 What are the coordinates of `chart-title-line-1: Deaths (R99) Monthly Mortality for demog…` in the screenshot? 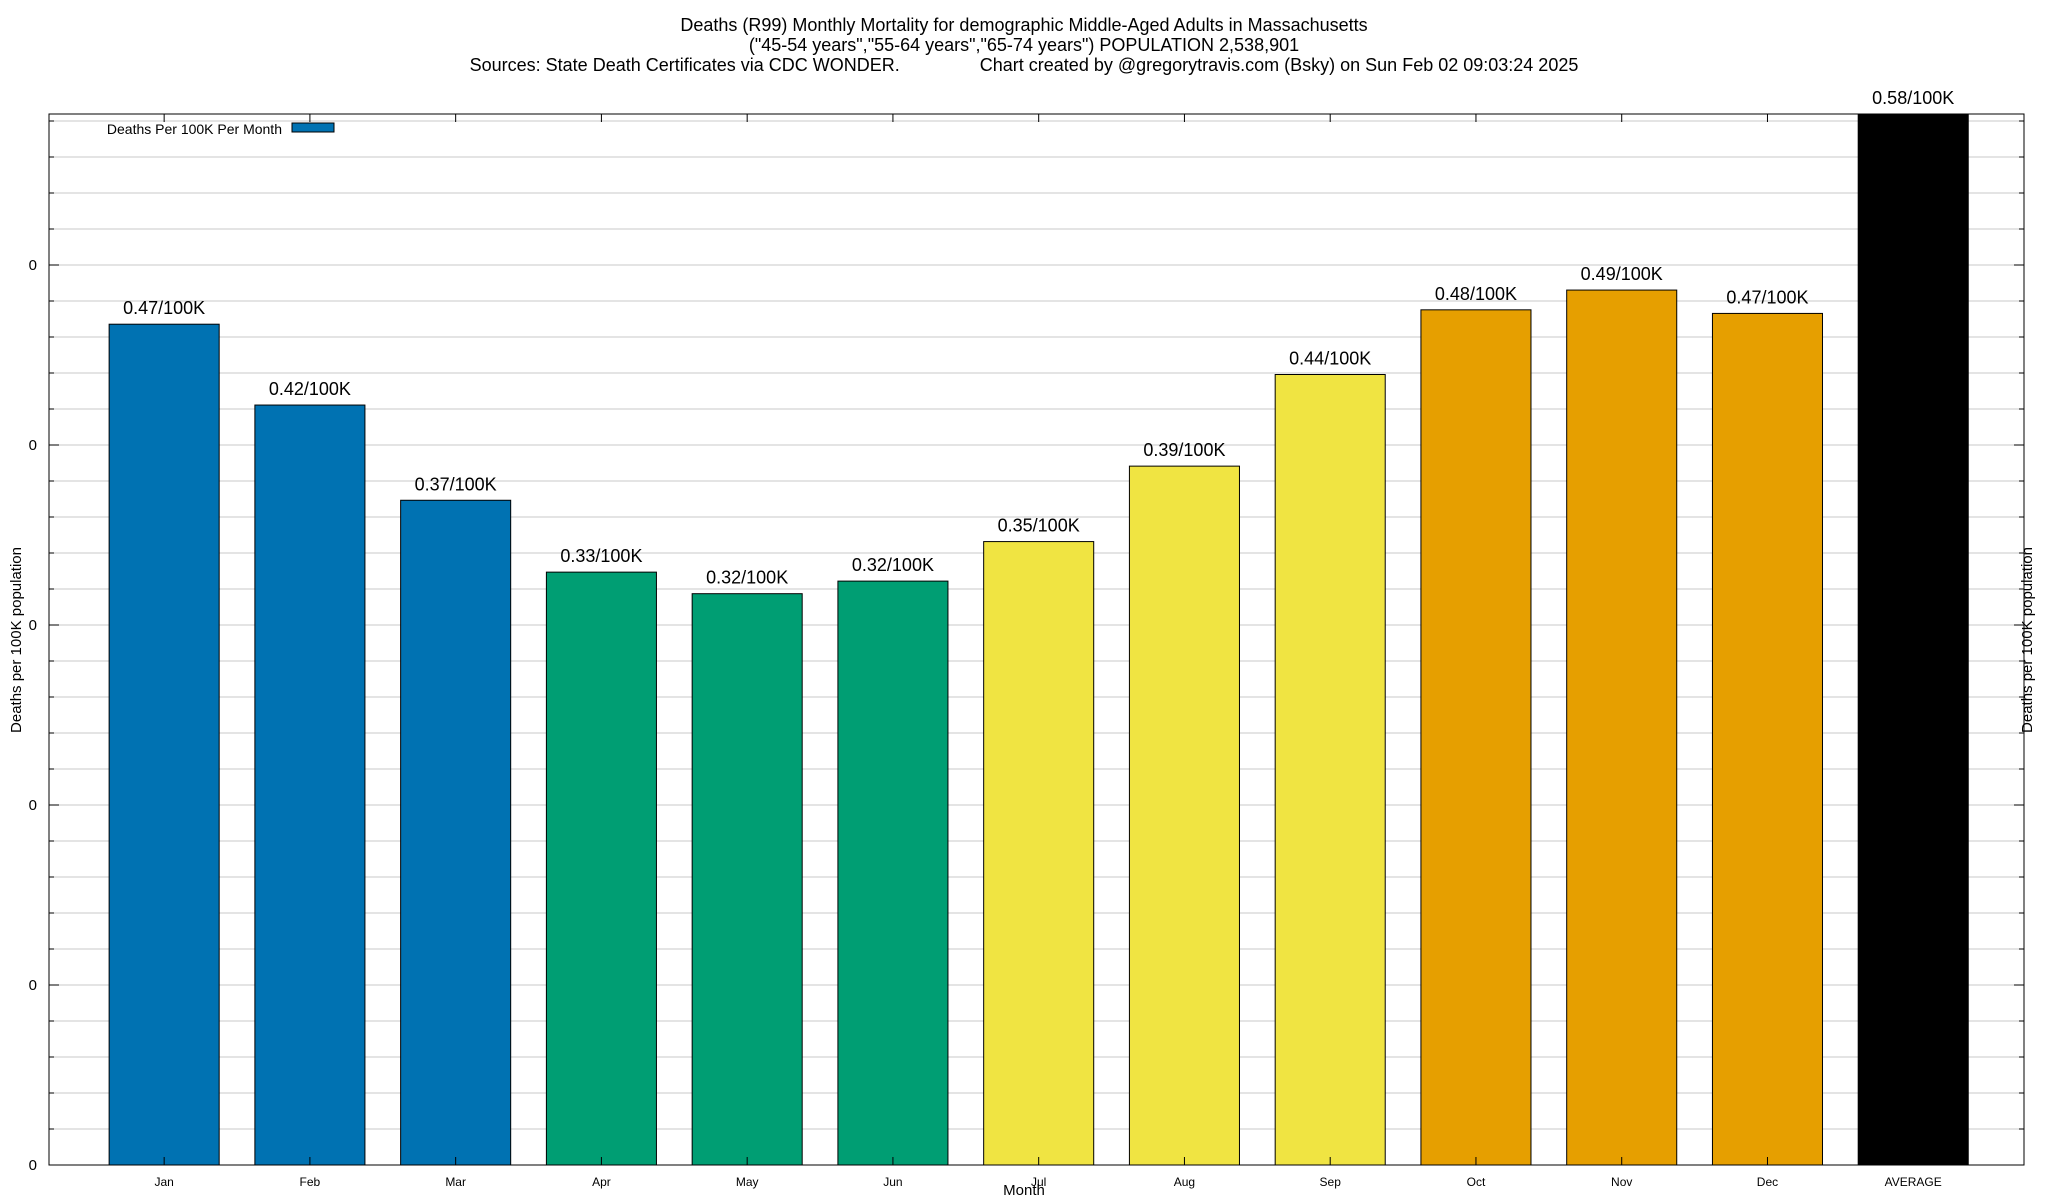 It's located at (1023, 25).